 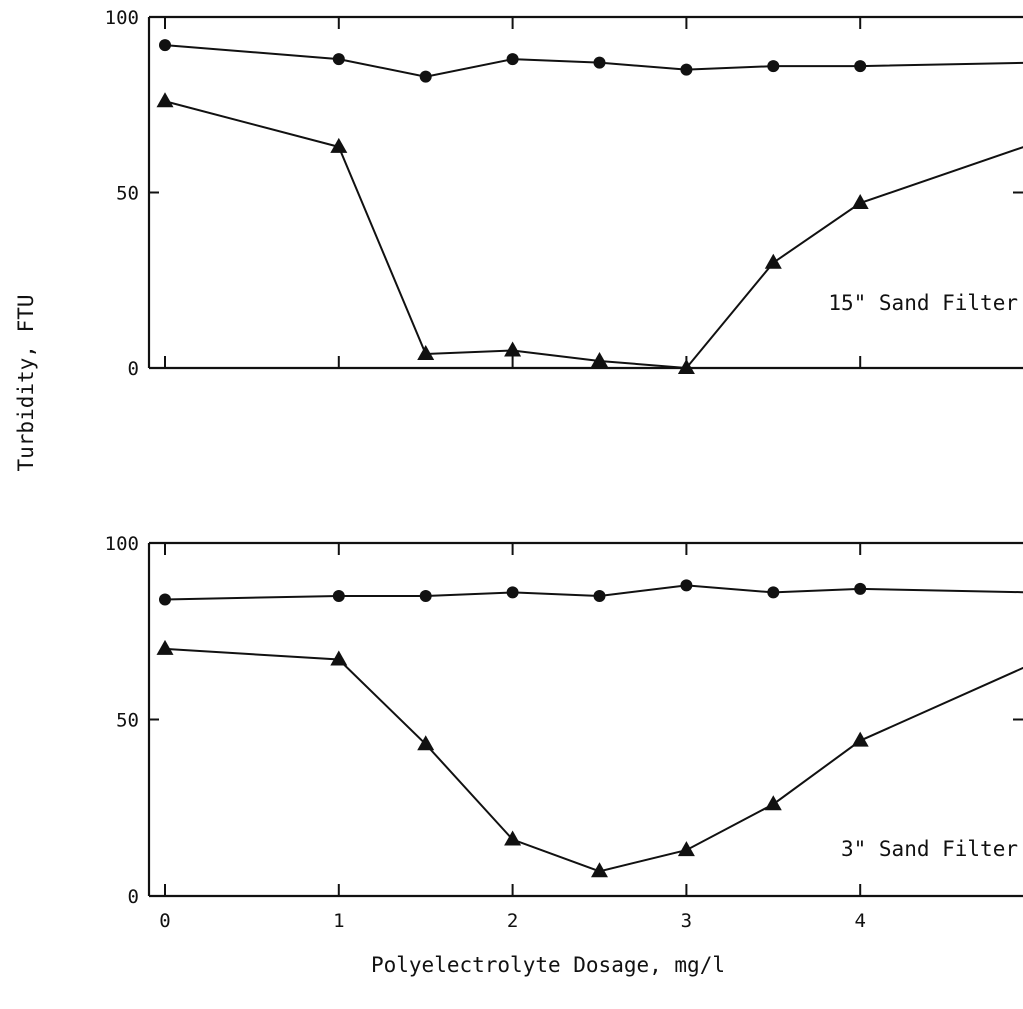 I want to click on x-tick-label: 1, so click(x=338, y=921).